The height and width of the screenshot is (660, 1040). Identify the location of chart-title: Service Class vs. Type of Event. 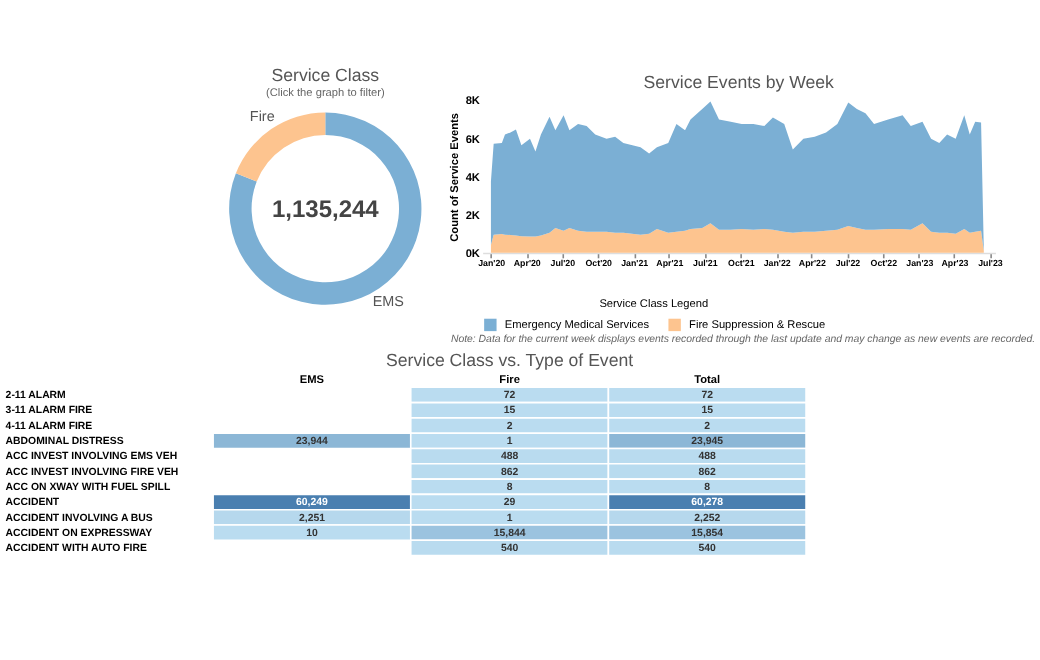
(510, 360).